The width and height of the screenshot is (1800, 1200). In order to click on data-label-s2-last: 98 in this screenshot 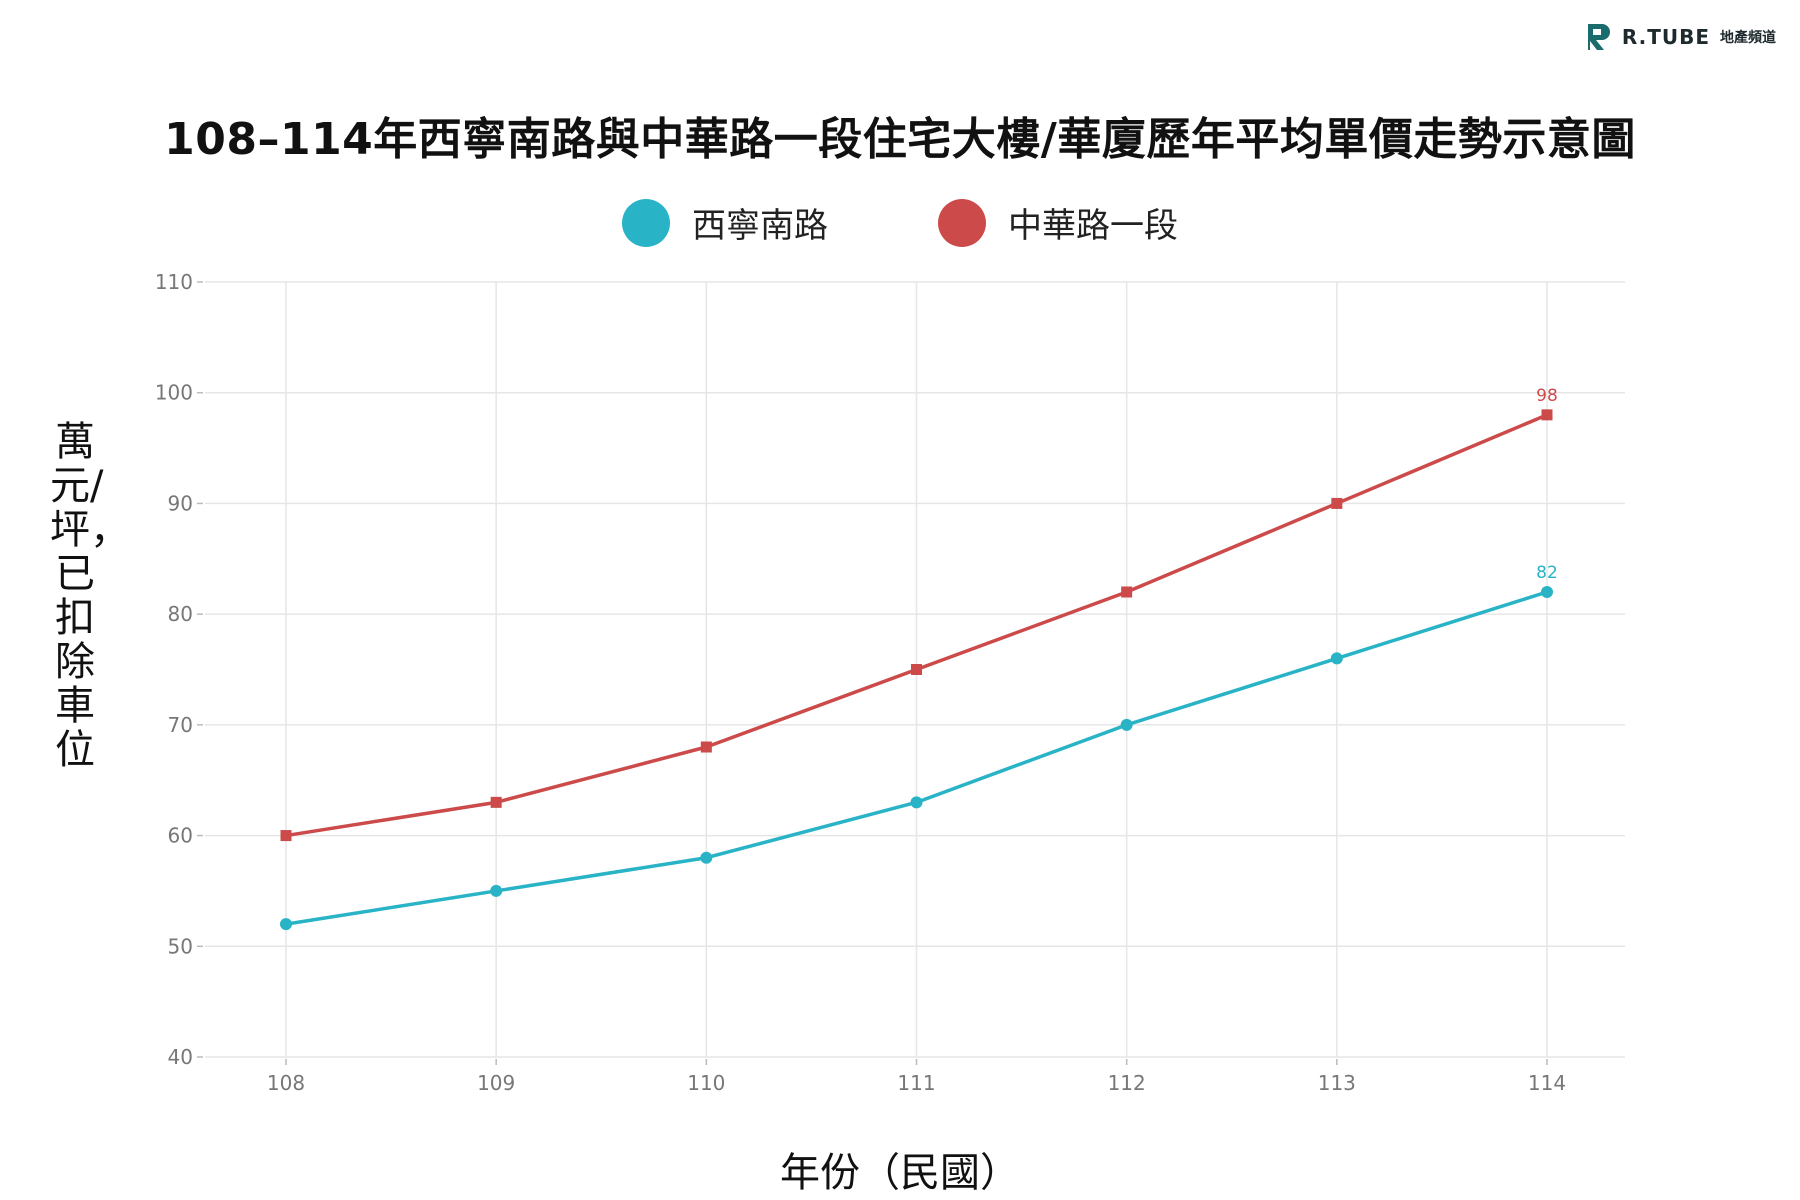, I will do `click(1547, 396)`.